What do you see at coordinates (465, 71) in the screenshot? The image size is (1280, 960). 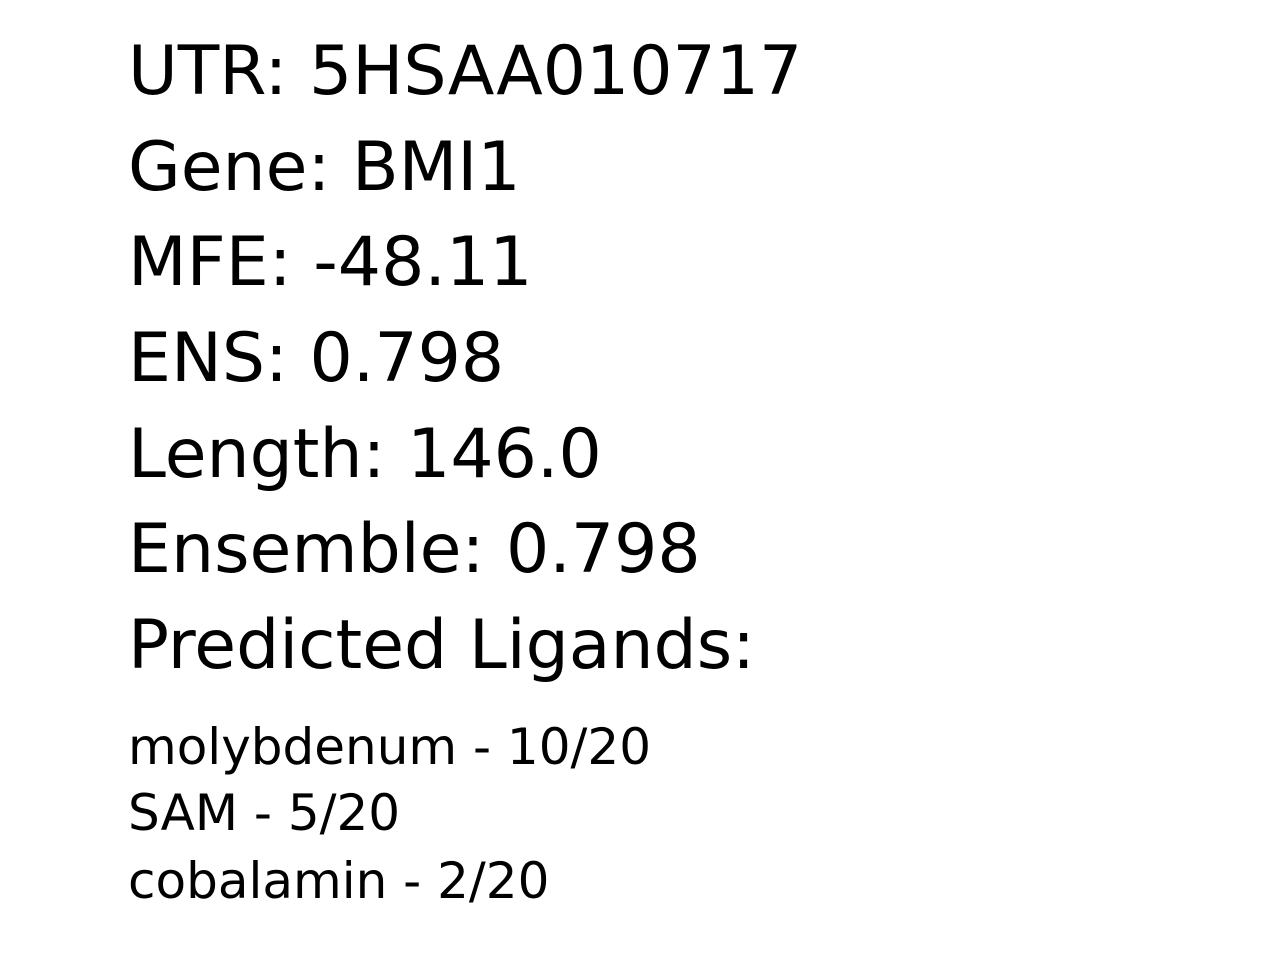 I see `utr-line: UTR: 5HSAA010717` at bounding box center [465, 71].